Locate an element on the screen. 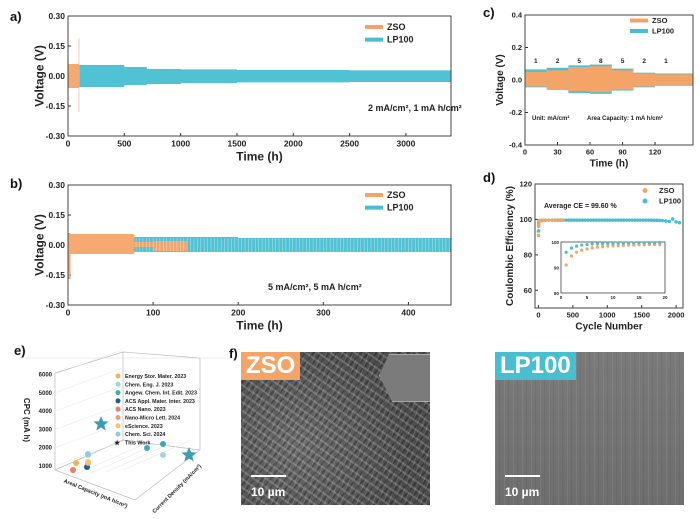  band-lp100 is located at coordinates (265, 76).